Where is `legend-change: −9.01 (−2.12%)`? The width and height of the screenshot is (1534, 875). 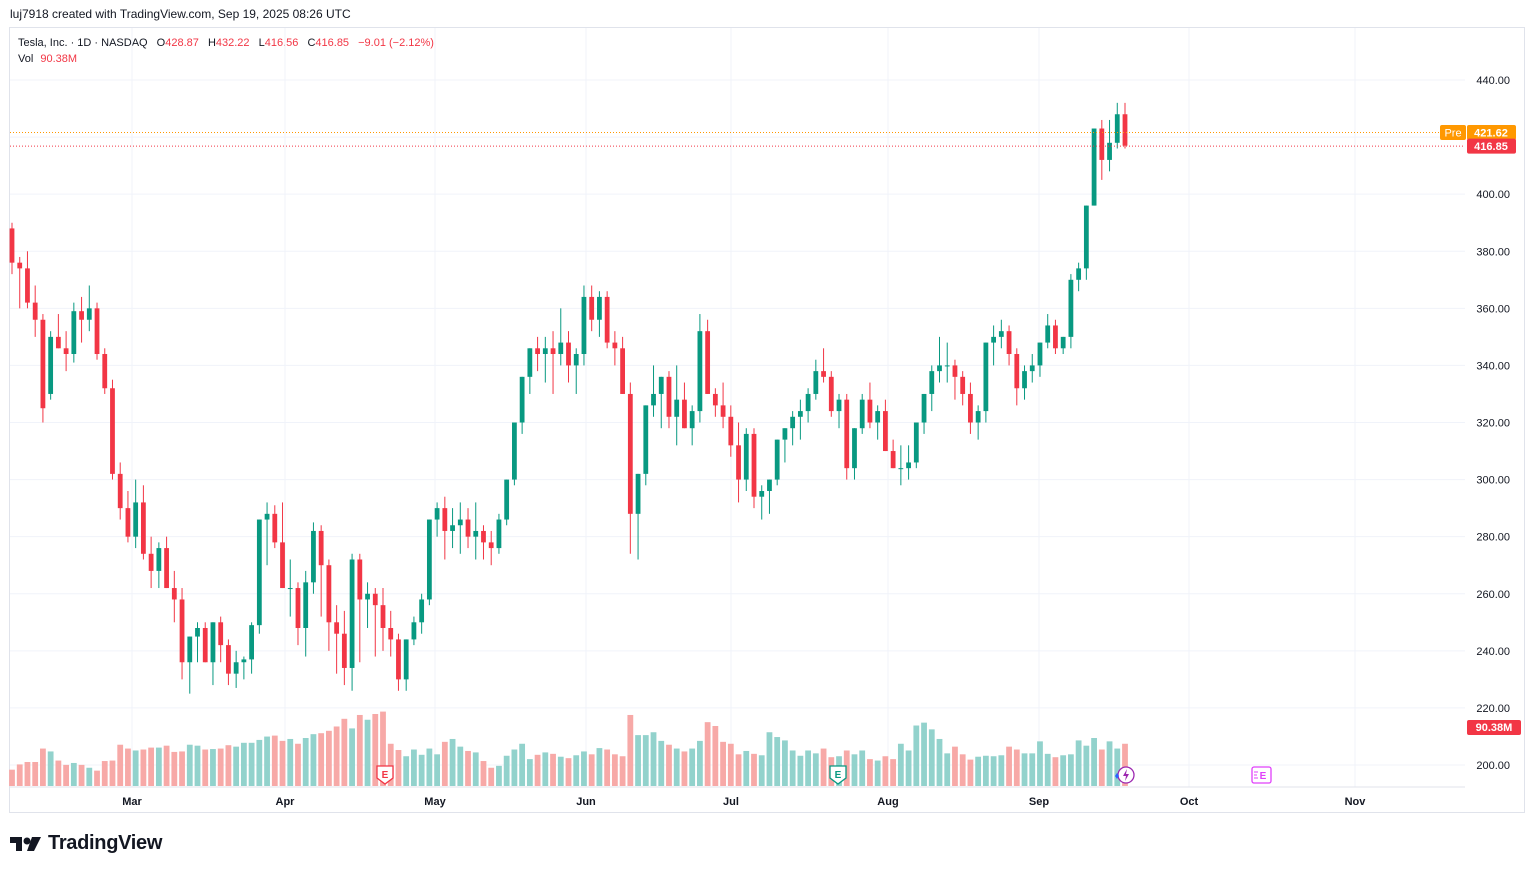
legend-change: −9.01 (−2.12%) is located at coordinates (396, 43).